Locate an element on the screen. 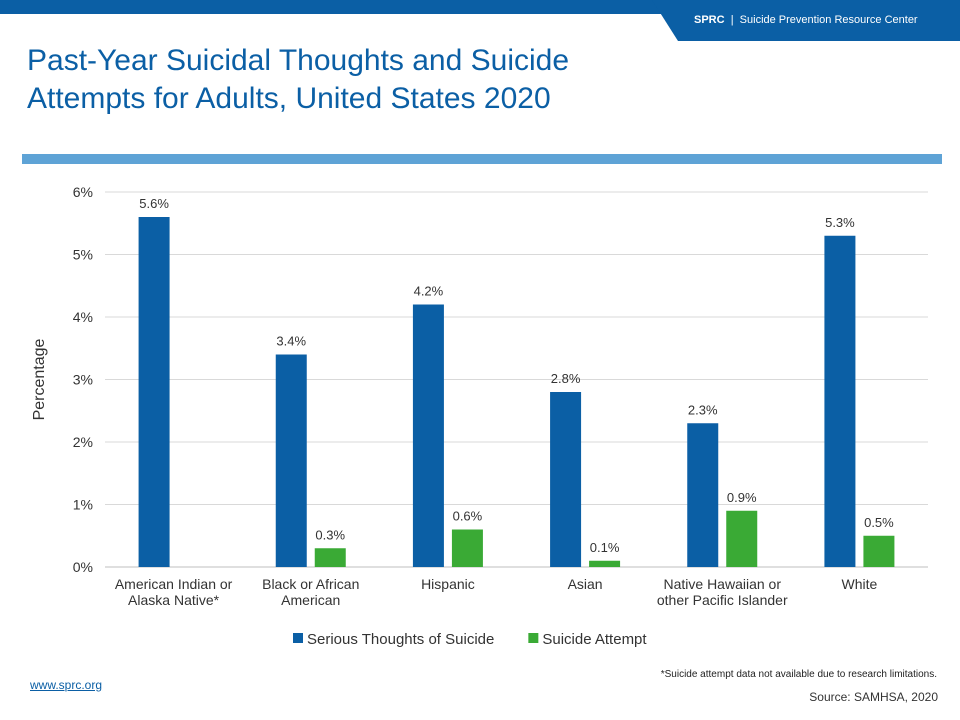 Image resolution: width=960 pixels, height=720 pixels. brand-name: Suicide Prevention Resource Center is located at coordinates (828, 20).